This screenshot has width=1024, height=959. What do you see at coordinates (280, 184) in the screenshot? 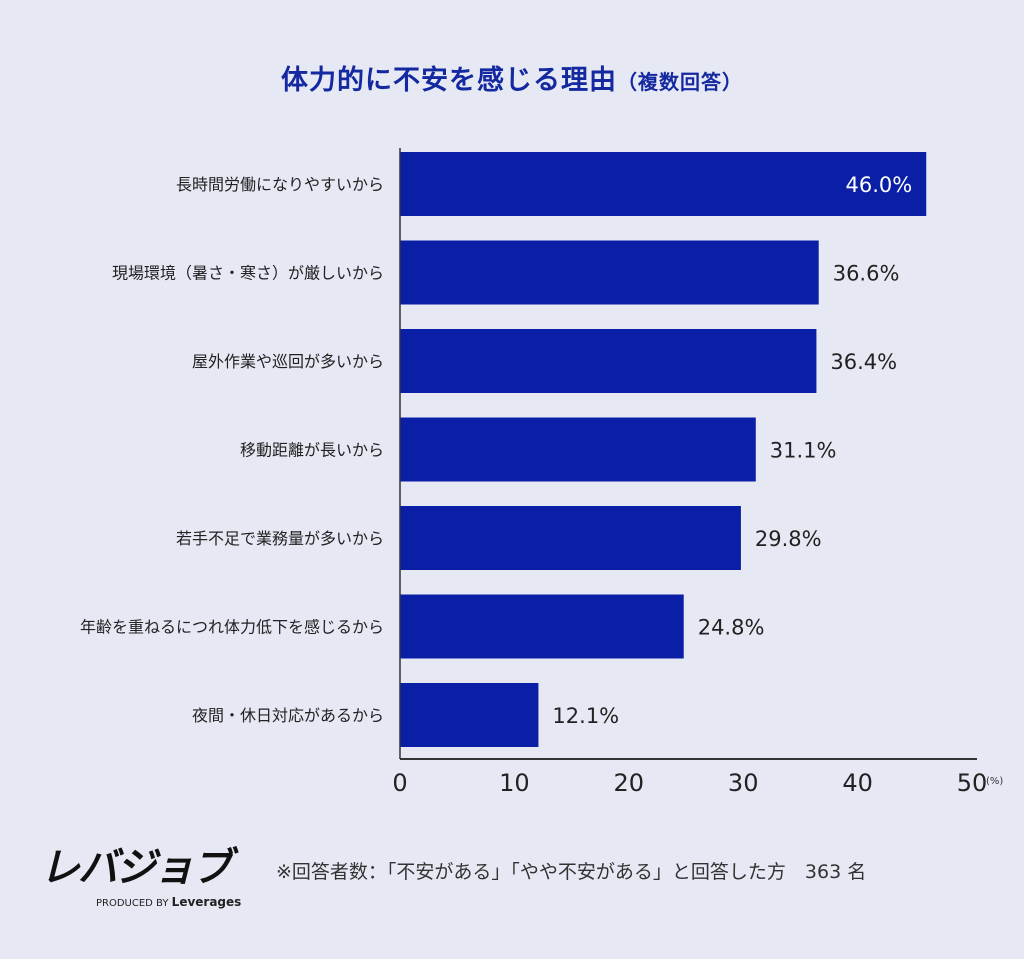
I see `category-label: 長時間労働になりやすいから` at bounding box center [280, 184].